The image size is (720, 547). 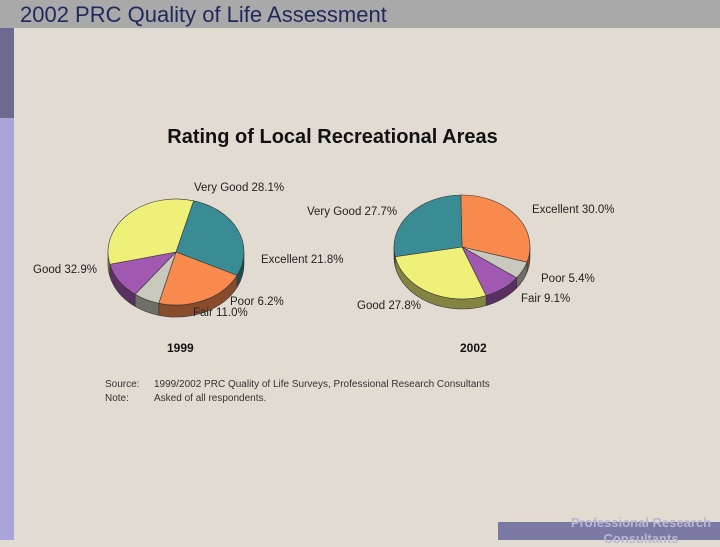 I want to click on chart-title: Rating of Local Recreational Areas, so click(x=332, y=137).